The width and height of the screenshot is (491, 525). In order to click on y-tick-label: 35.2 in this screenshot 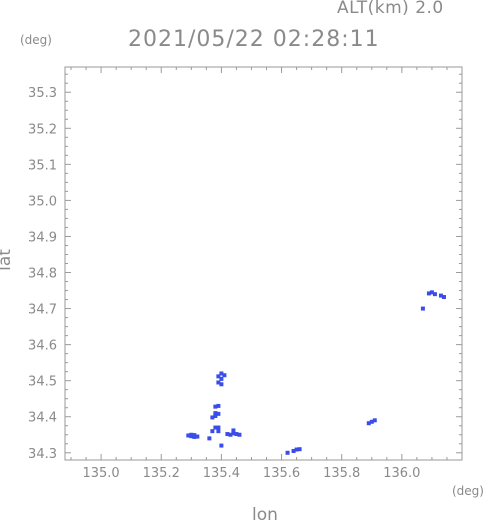, I will do `click(42, 129)`.